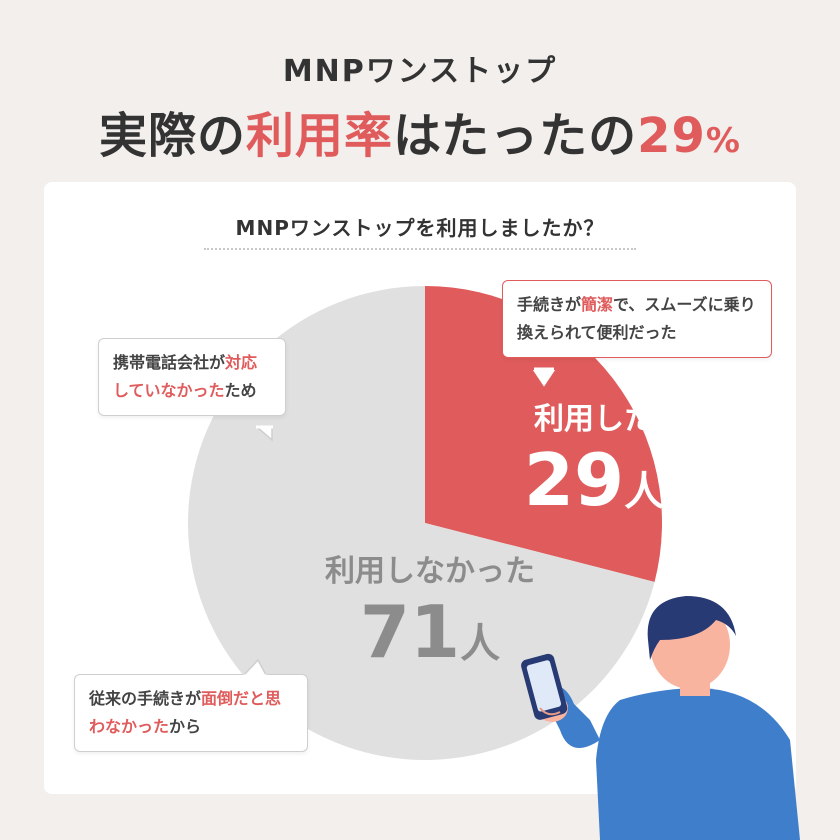 The height and width of the screenshot is (840, 840). Describe the element at coordinates (430, 571) in the screenshot. I see `slice-category-unused: 利用しなかった` at that location.